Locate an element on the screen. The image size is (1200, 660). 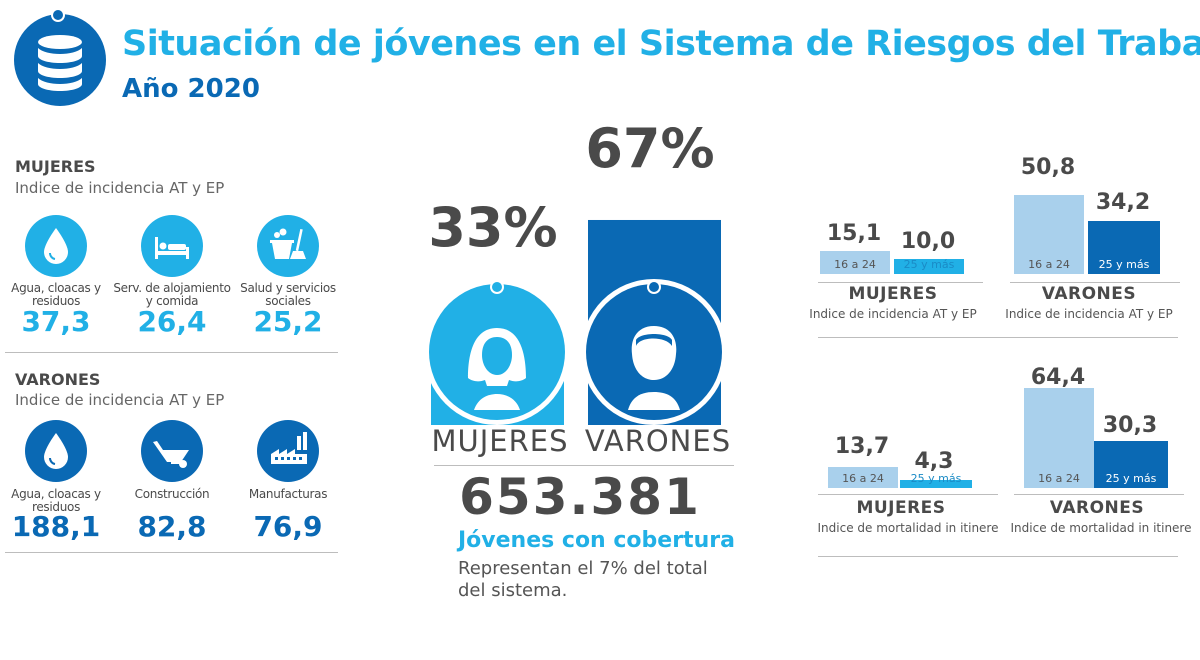
page-subtitle: Año 2020 is located at coordinates (191, 89).